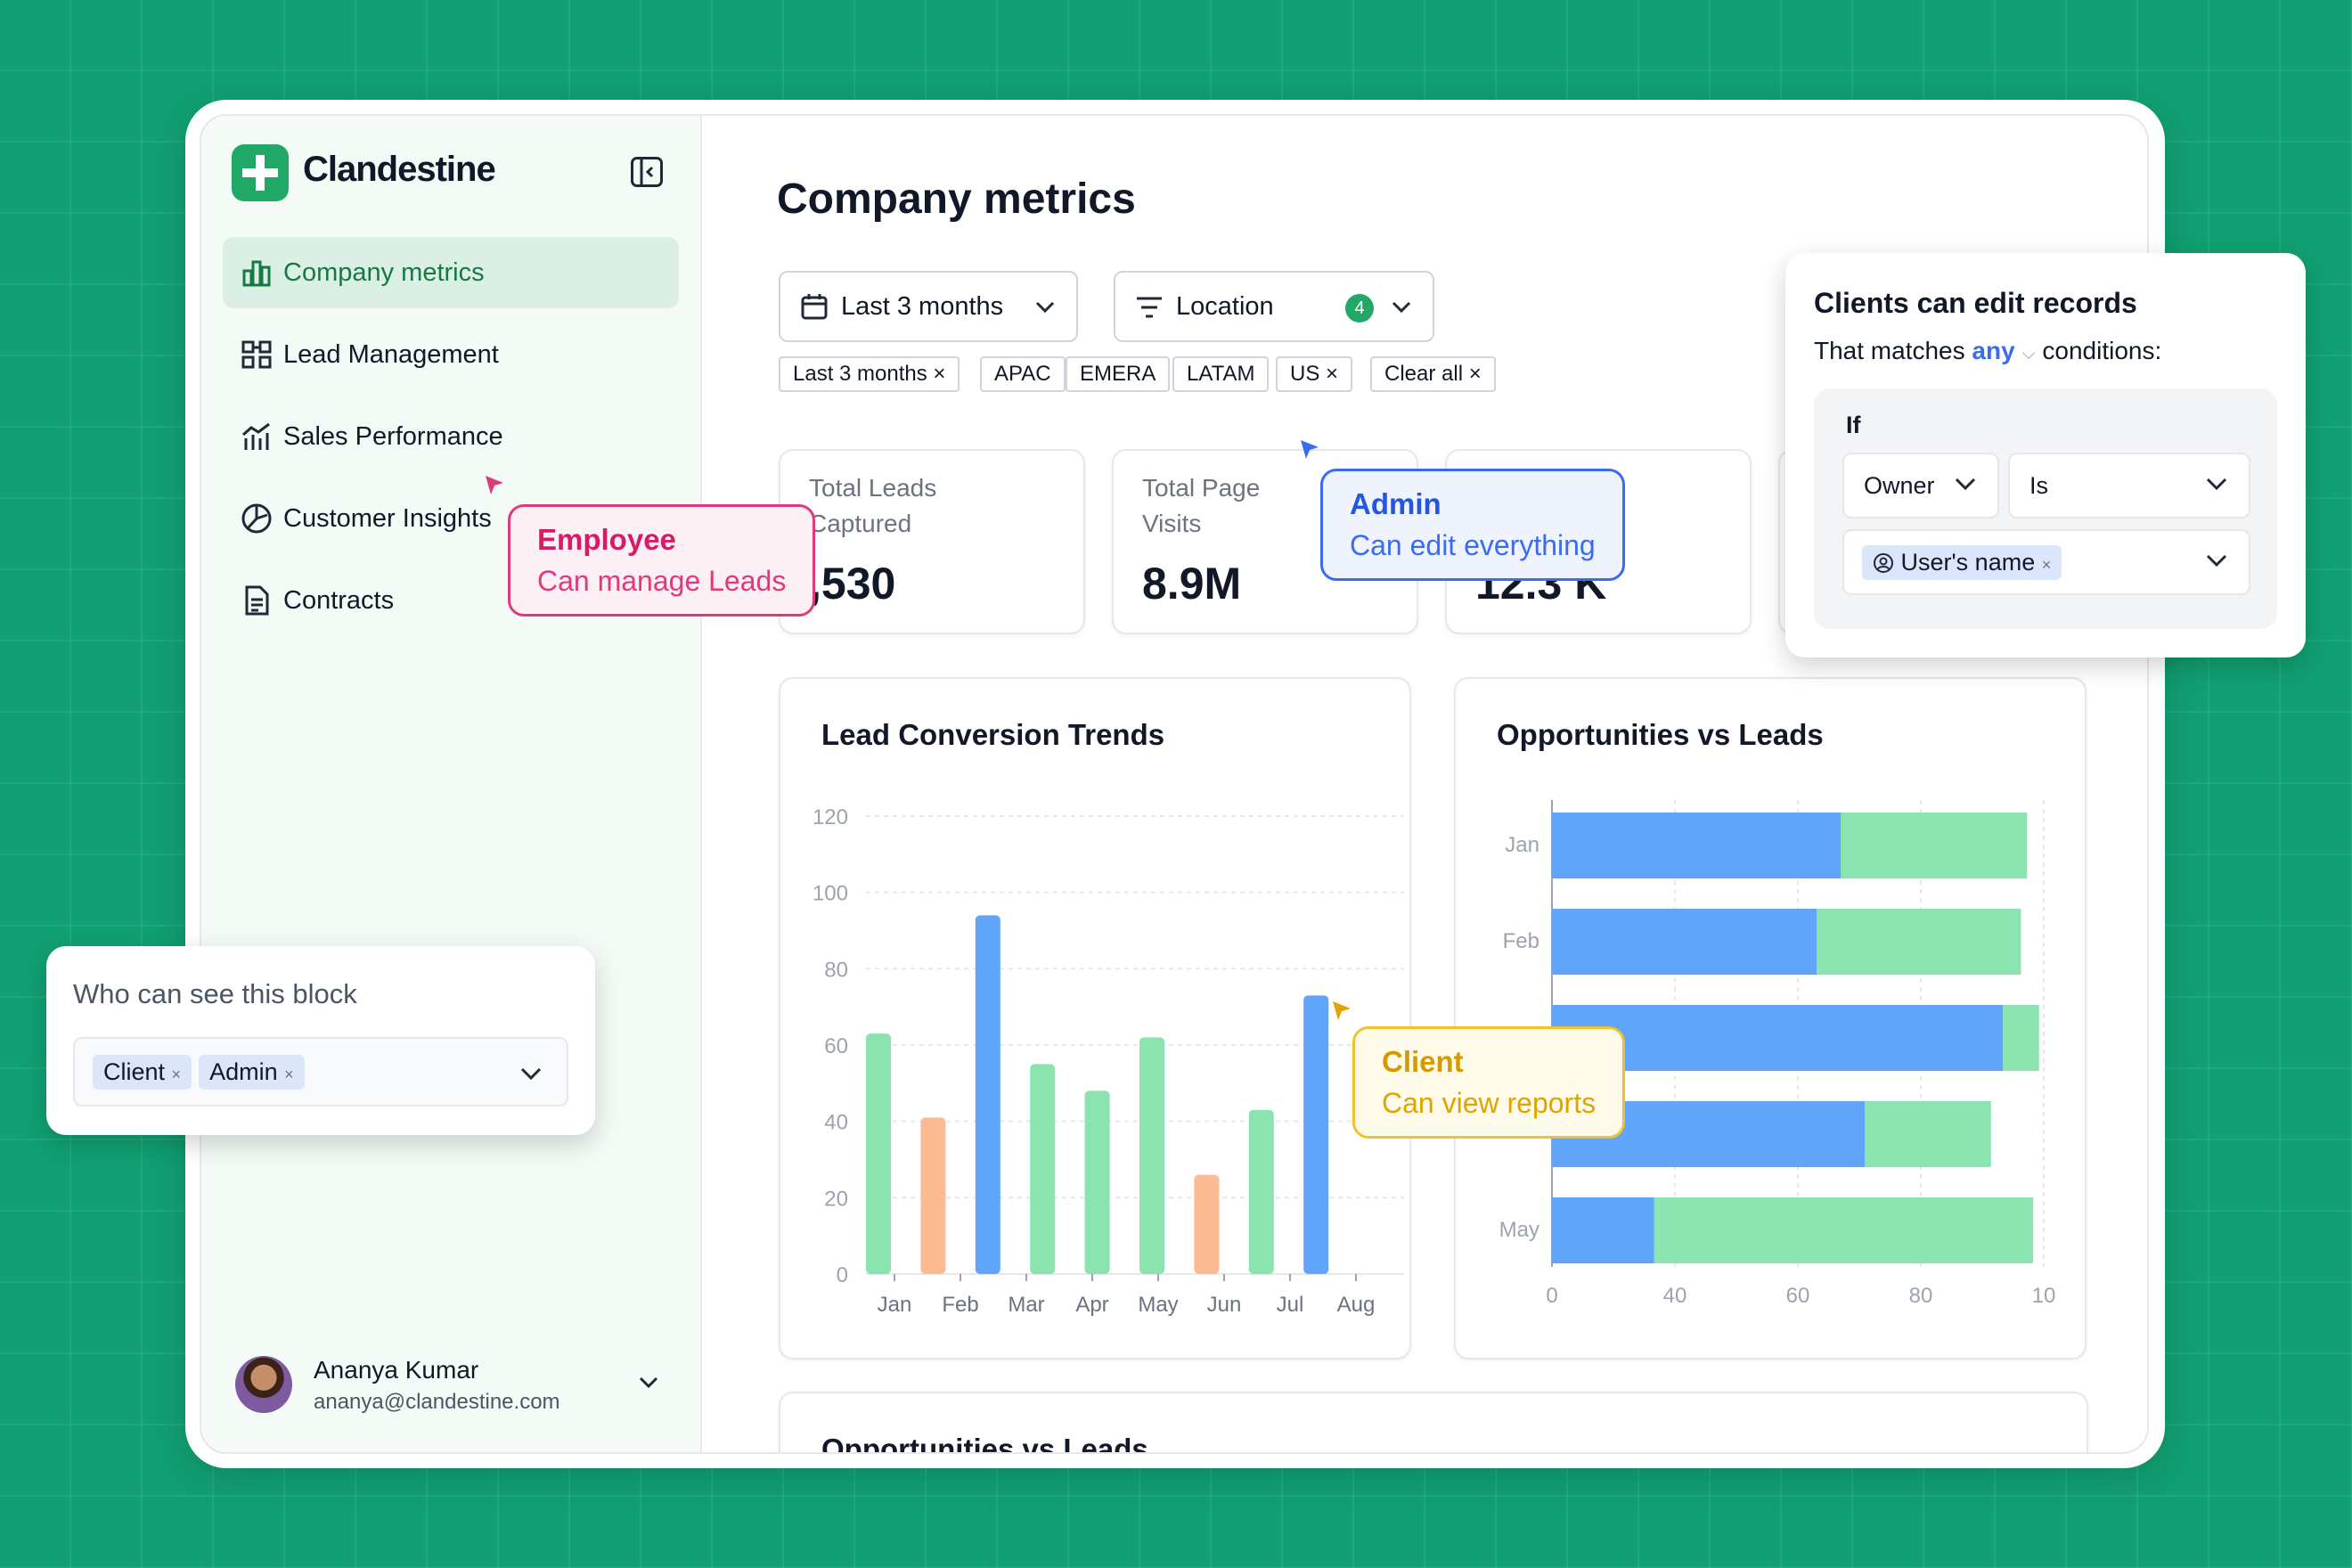 The image size is (2352, 1568). What do you see at coordinates (1342, 1010) in the screenshot?
I see `yellow-cursor-icon` at bounding box center [1342, 1010].